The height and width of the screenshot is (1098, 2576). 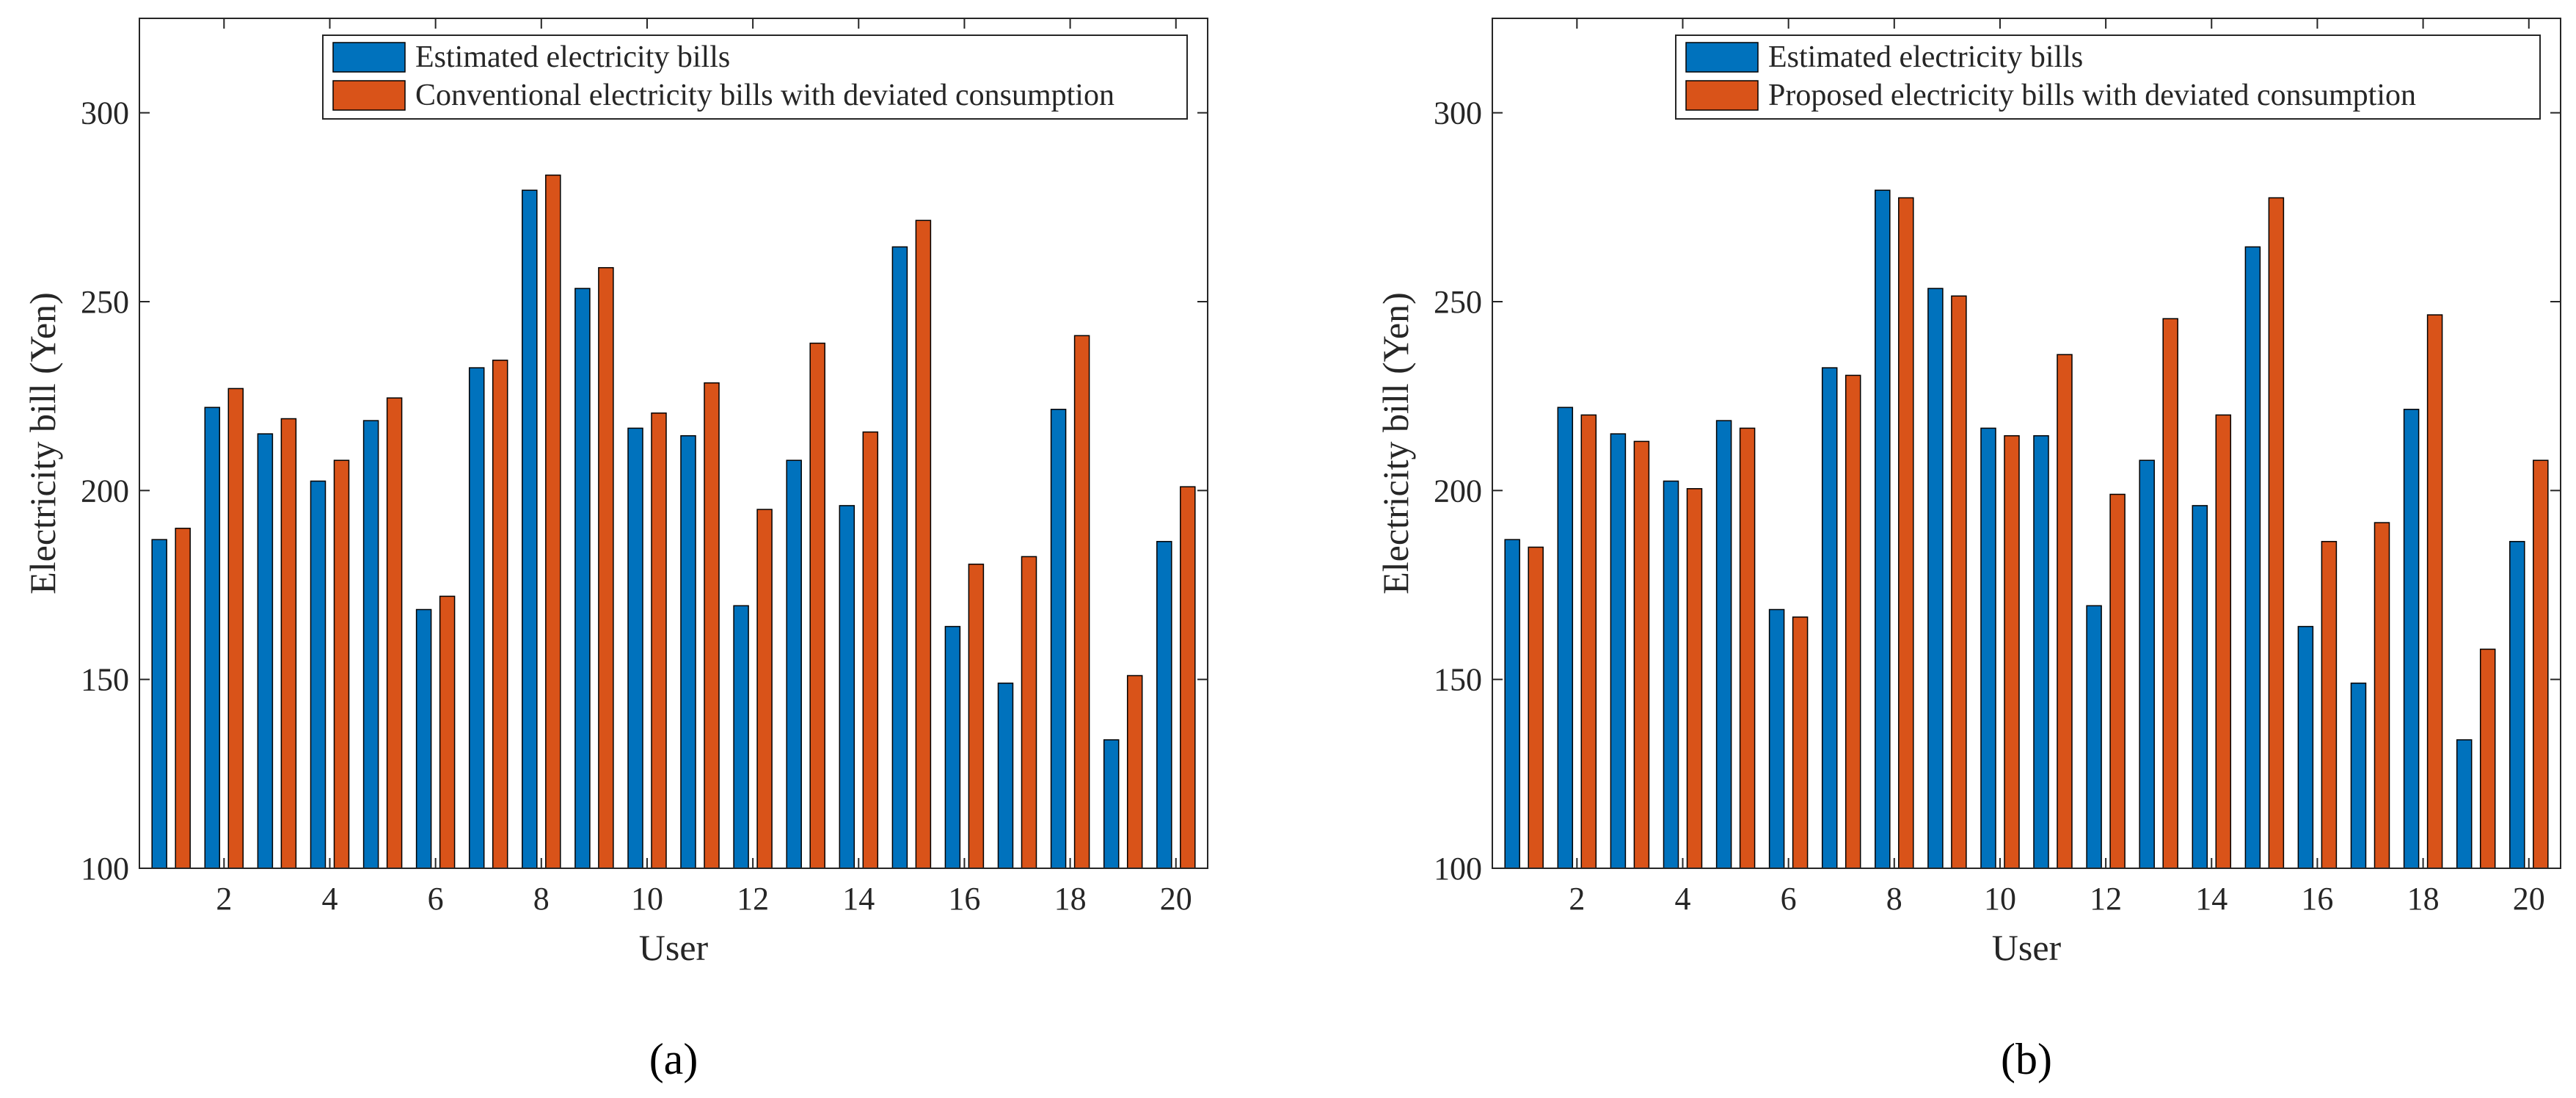 I want to click on bar-a-series2-user18, so click(x=1082, y=602).